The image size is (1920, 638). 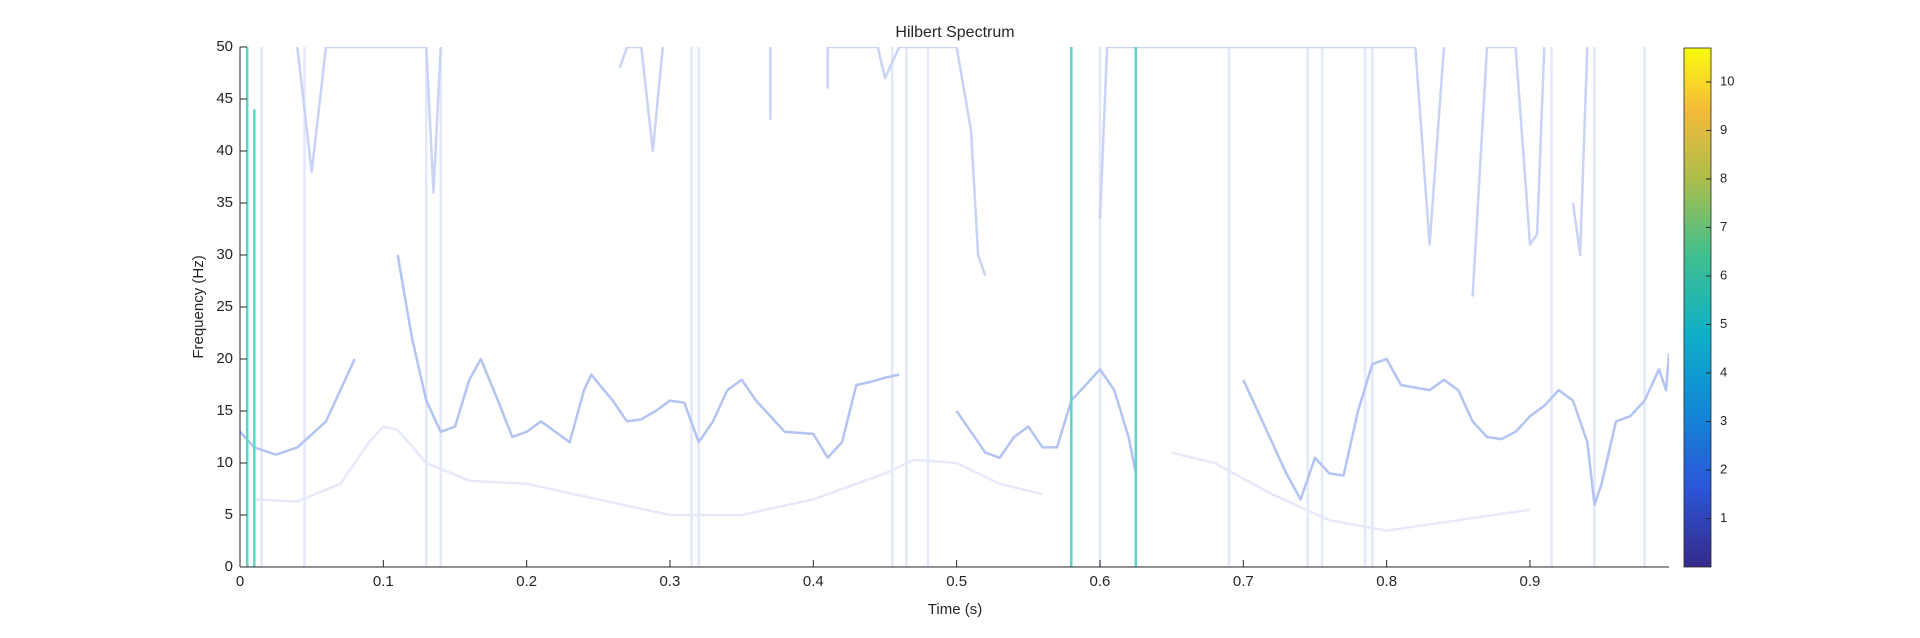 I want to click on x-tick-label: 0, so click(x=240, y=581).